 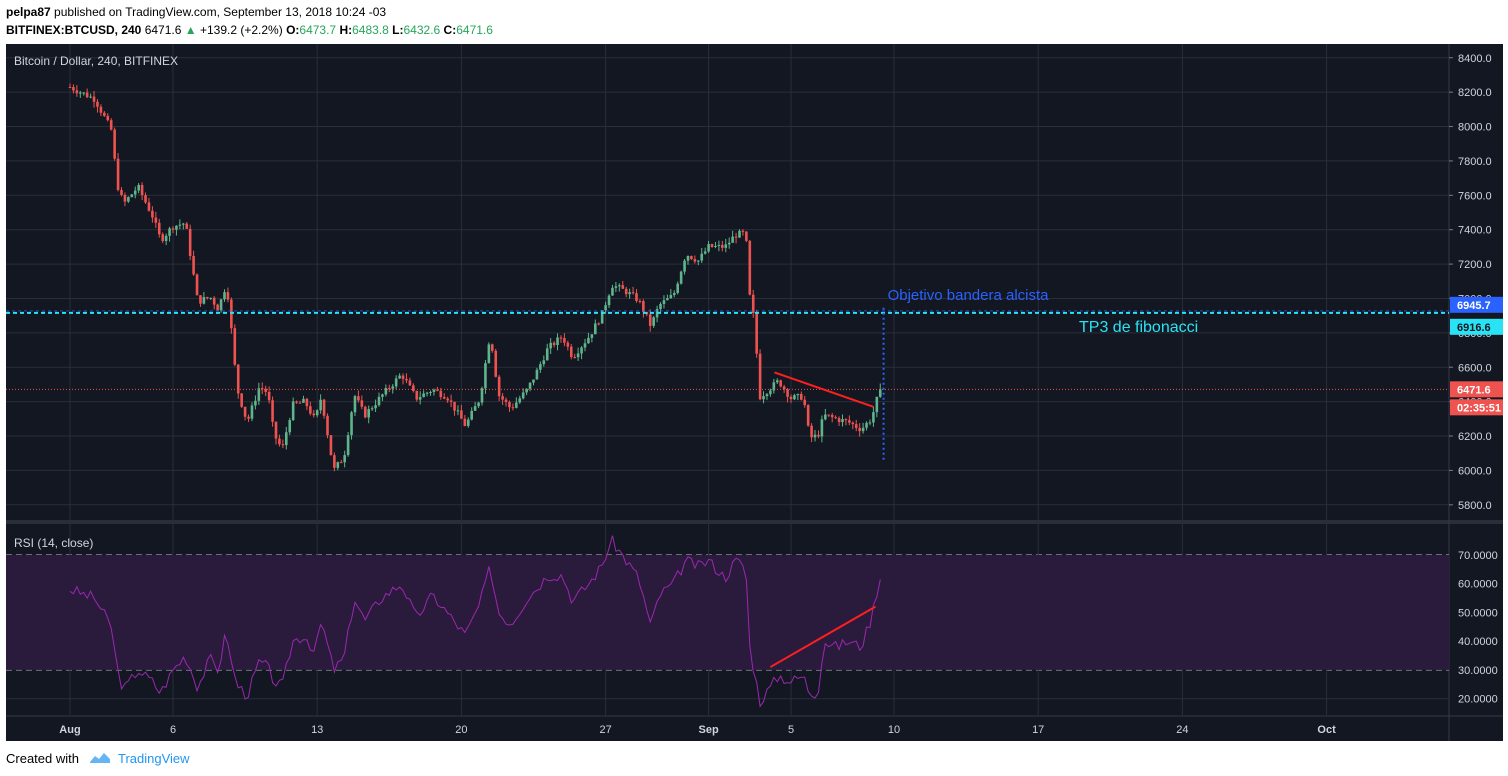 I want to click on footer: Created with TradingView, so click(x=754, y=758).